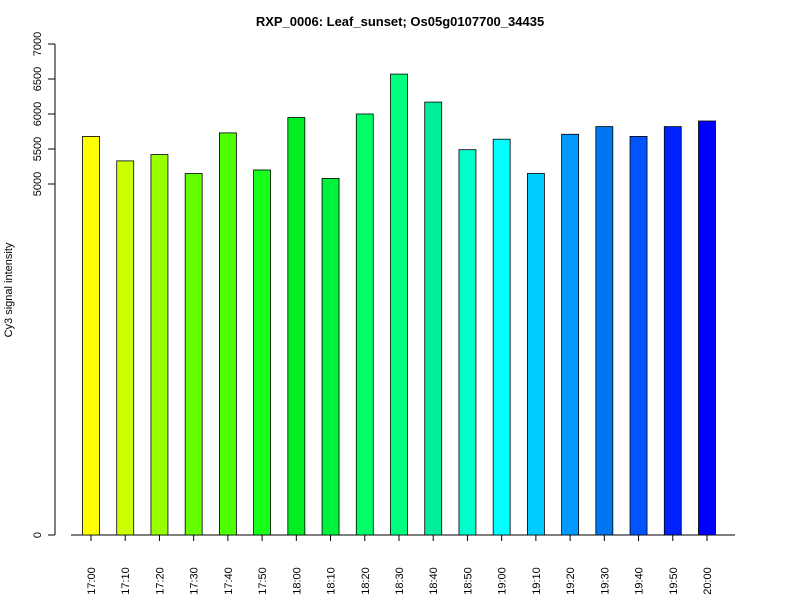  I want to click on bar-1940, so click(638, 335).